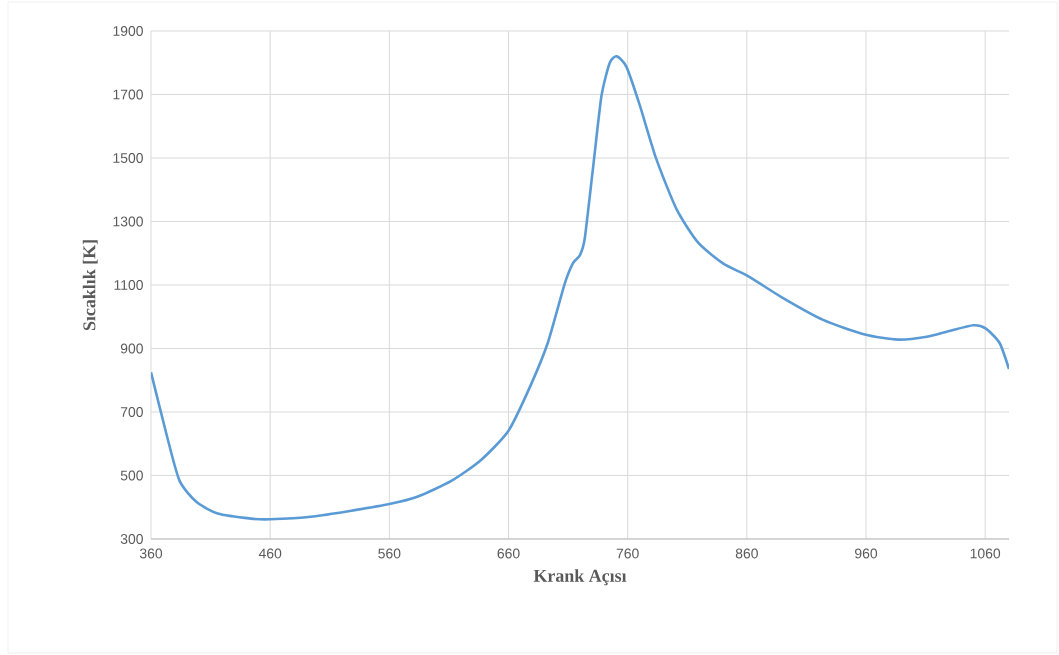  I want to click on y-tick-label: 1900, so click(128, 31).